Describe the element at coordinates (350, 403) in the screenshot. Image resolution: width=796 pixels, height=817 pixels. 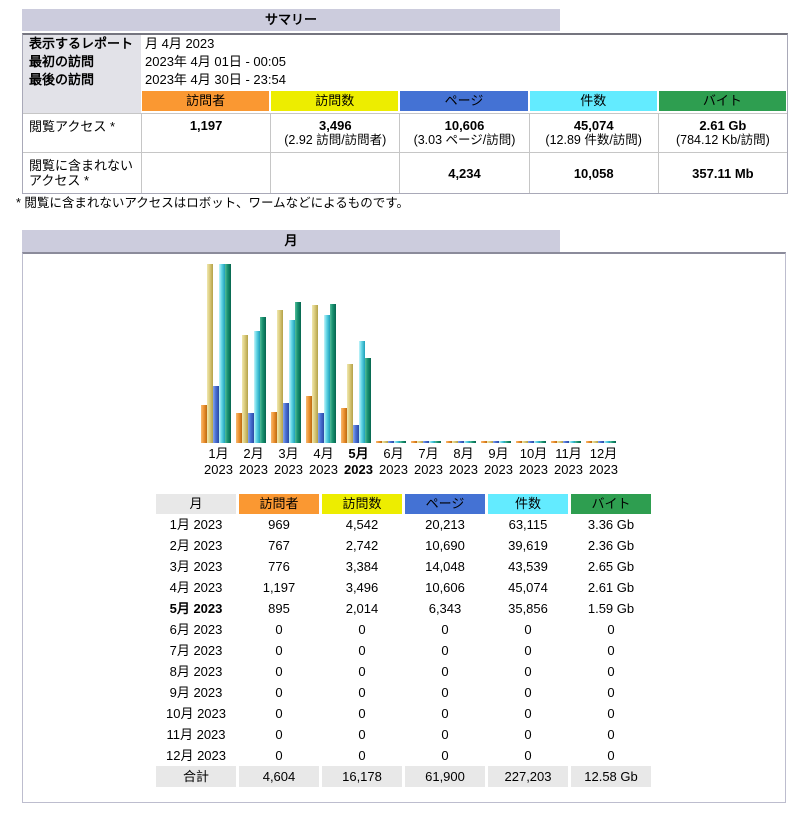
I see `bar-訪問数-5月 2023` at that location.